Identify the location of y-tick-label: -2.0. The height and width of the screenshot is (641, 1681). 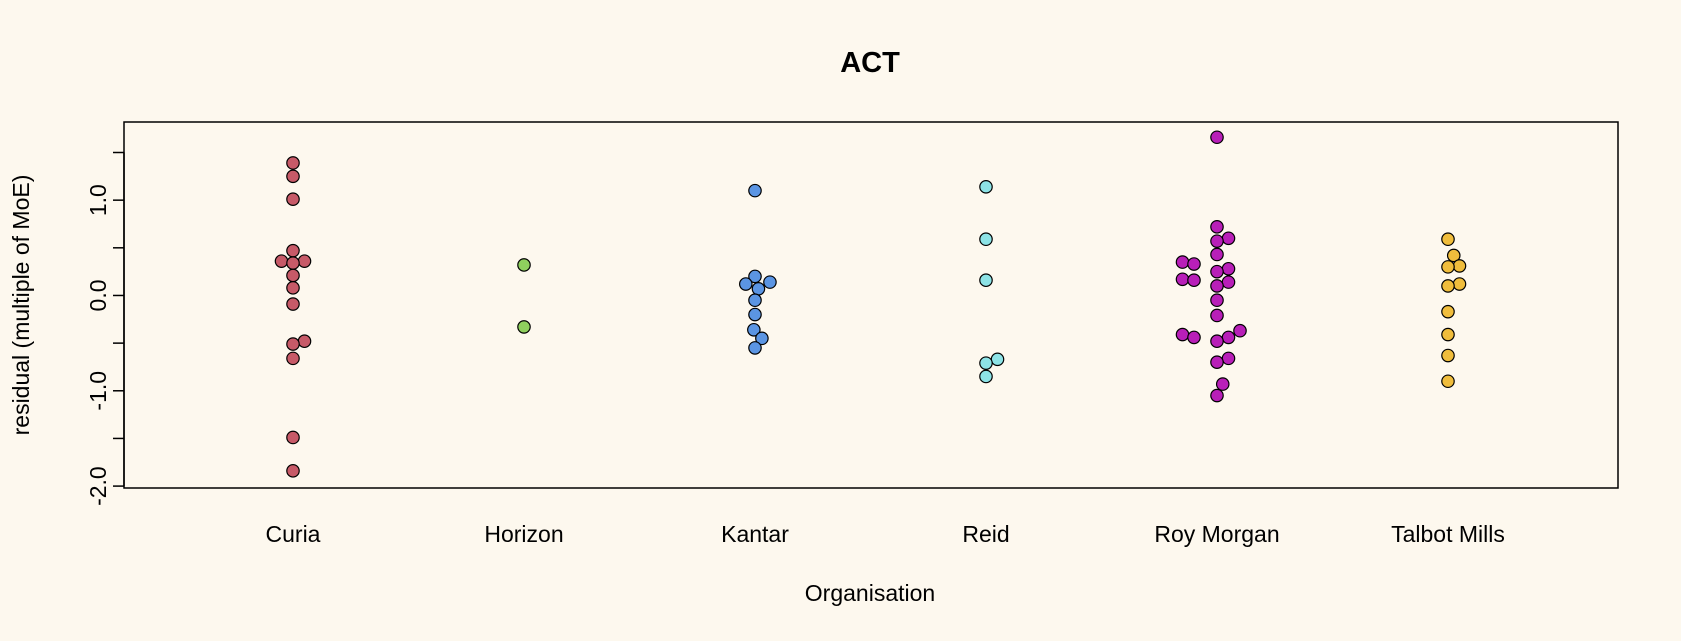
(98, 486).